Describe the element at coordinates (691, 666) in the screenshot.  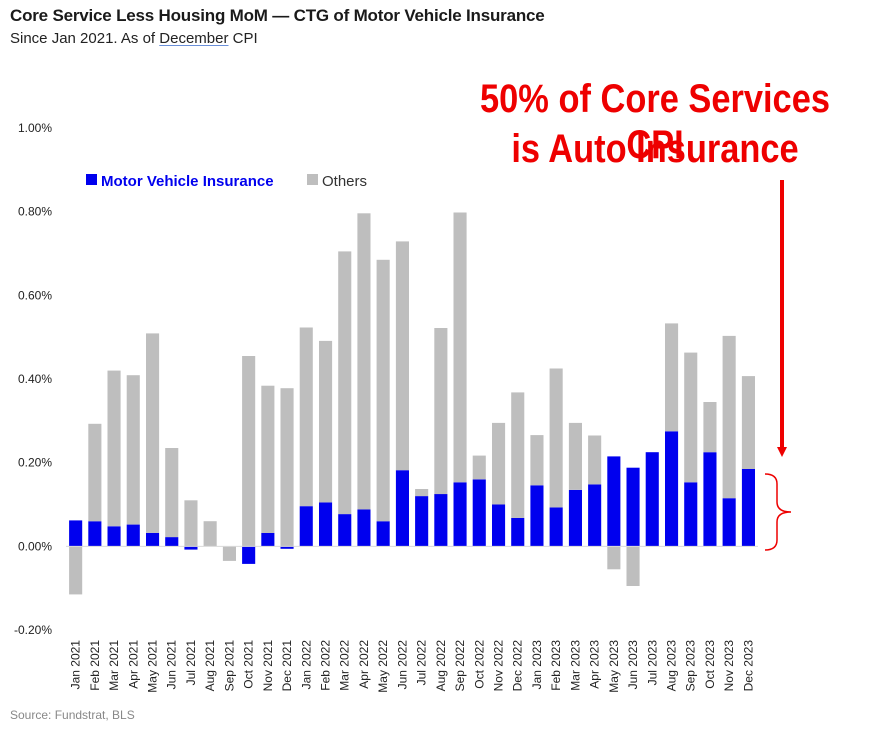
I see `x-tick-label: Sep 2023` at that location.